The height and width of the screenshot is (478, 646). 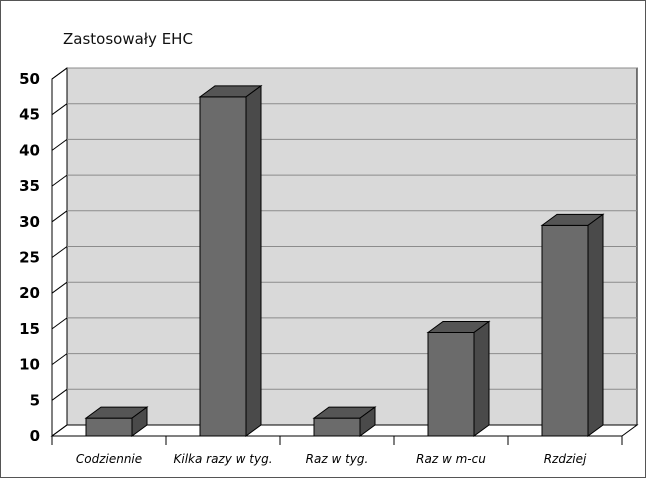 What do you see at coordinates (35, 400) in the screenshot?
I see `y-tick-label: 5` at bounding box center [35, 400].